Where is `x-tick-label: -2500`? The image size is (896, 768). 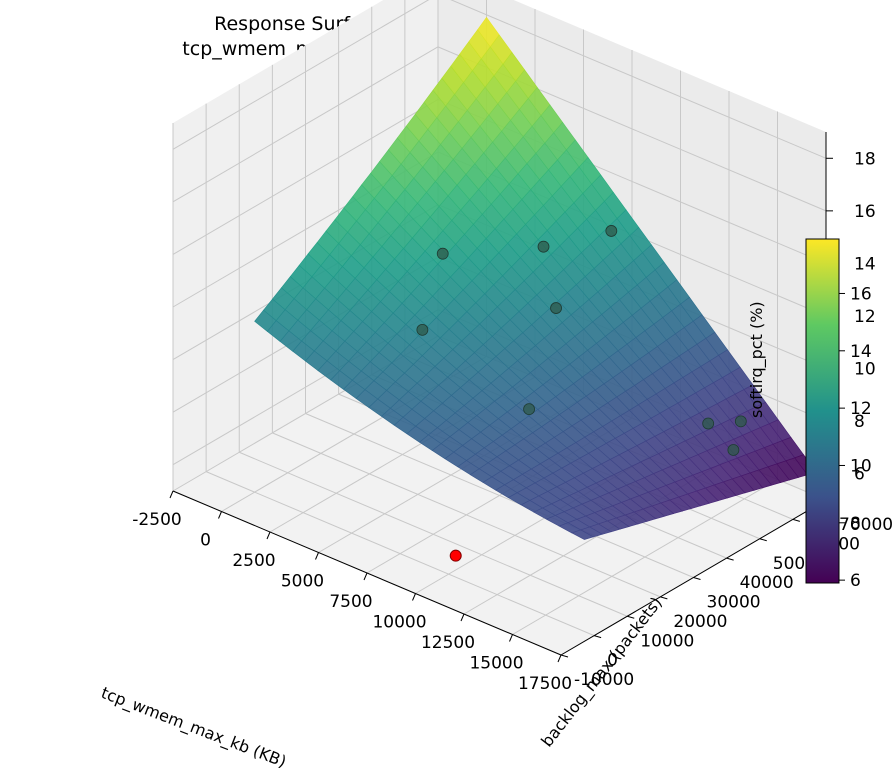
x-tick-label: -2500 is located at coordinates (156, 520).